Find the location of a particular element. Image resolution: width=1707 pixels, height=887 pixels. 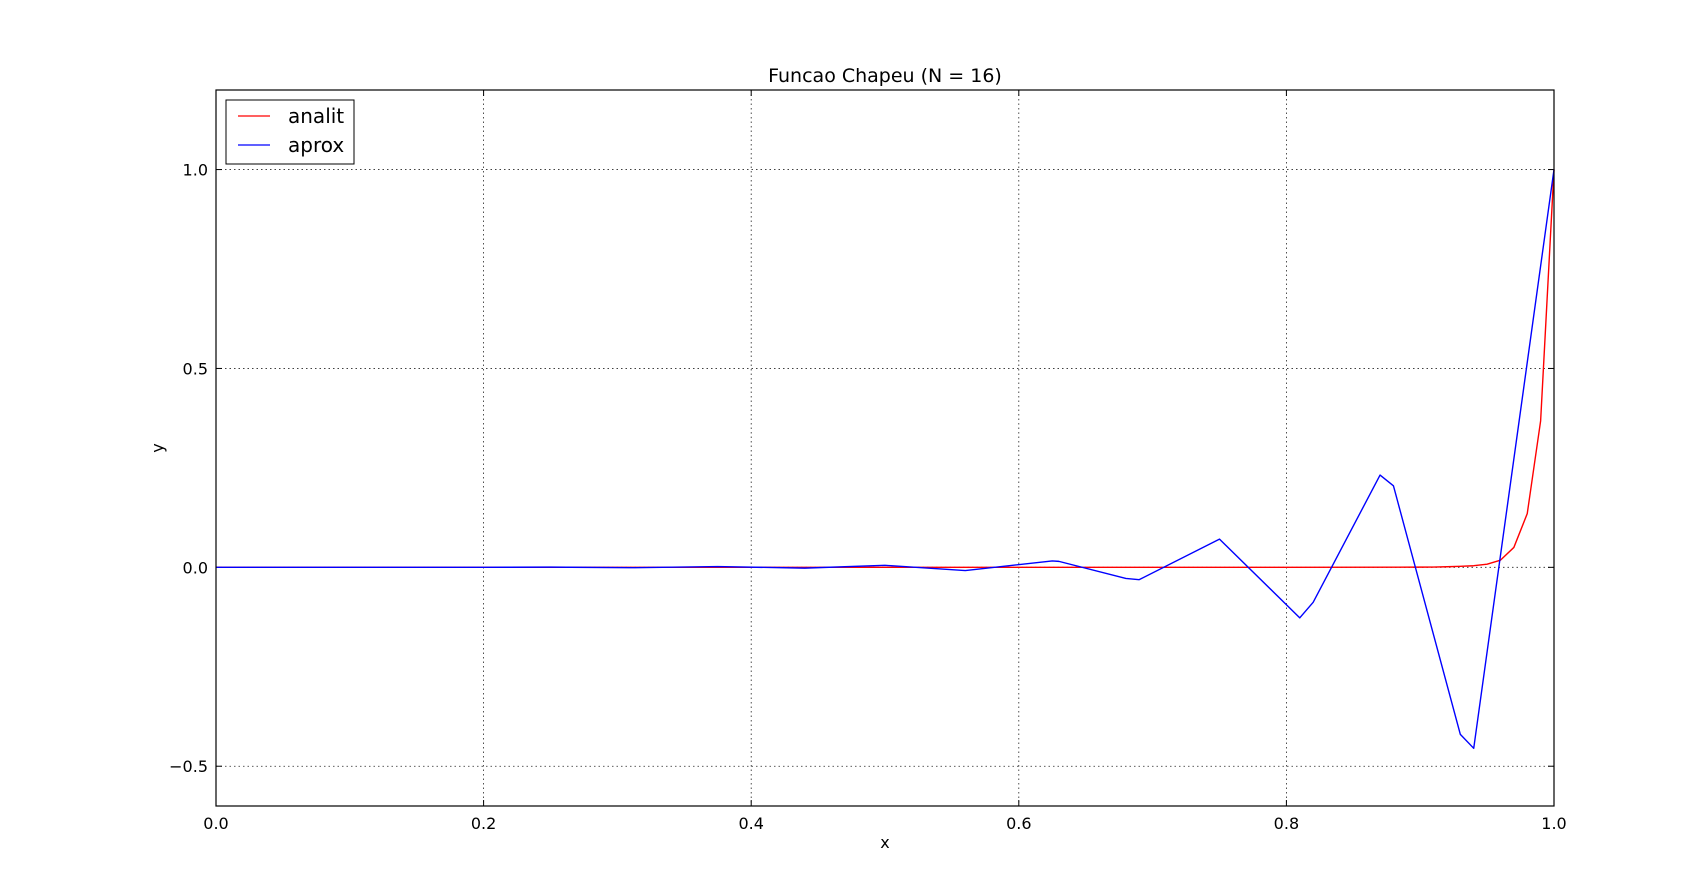

y-axis-label: y is located at coordinates (157, 447).